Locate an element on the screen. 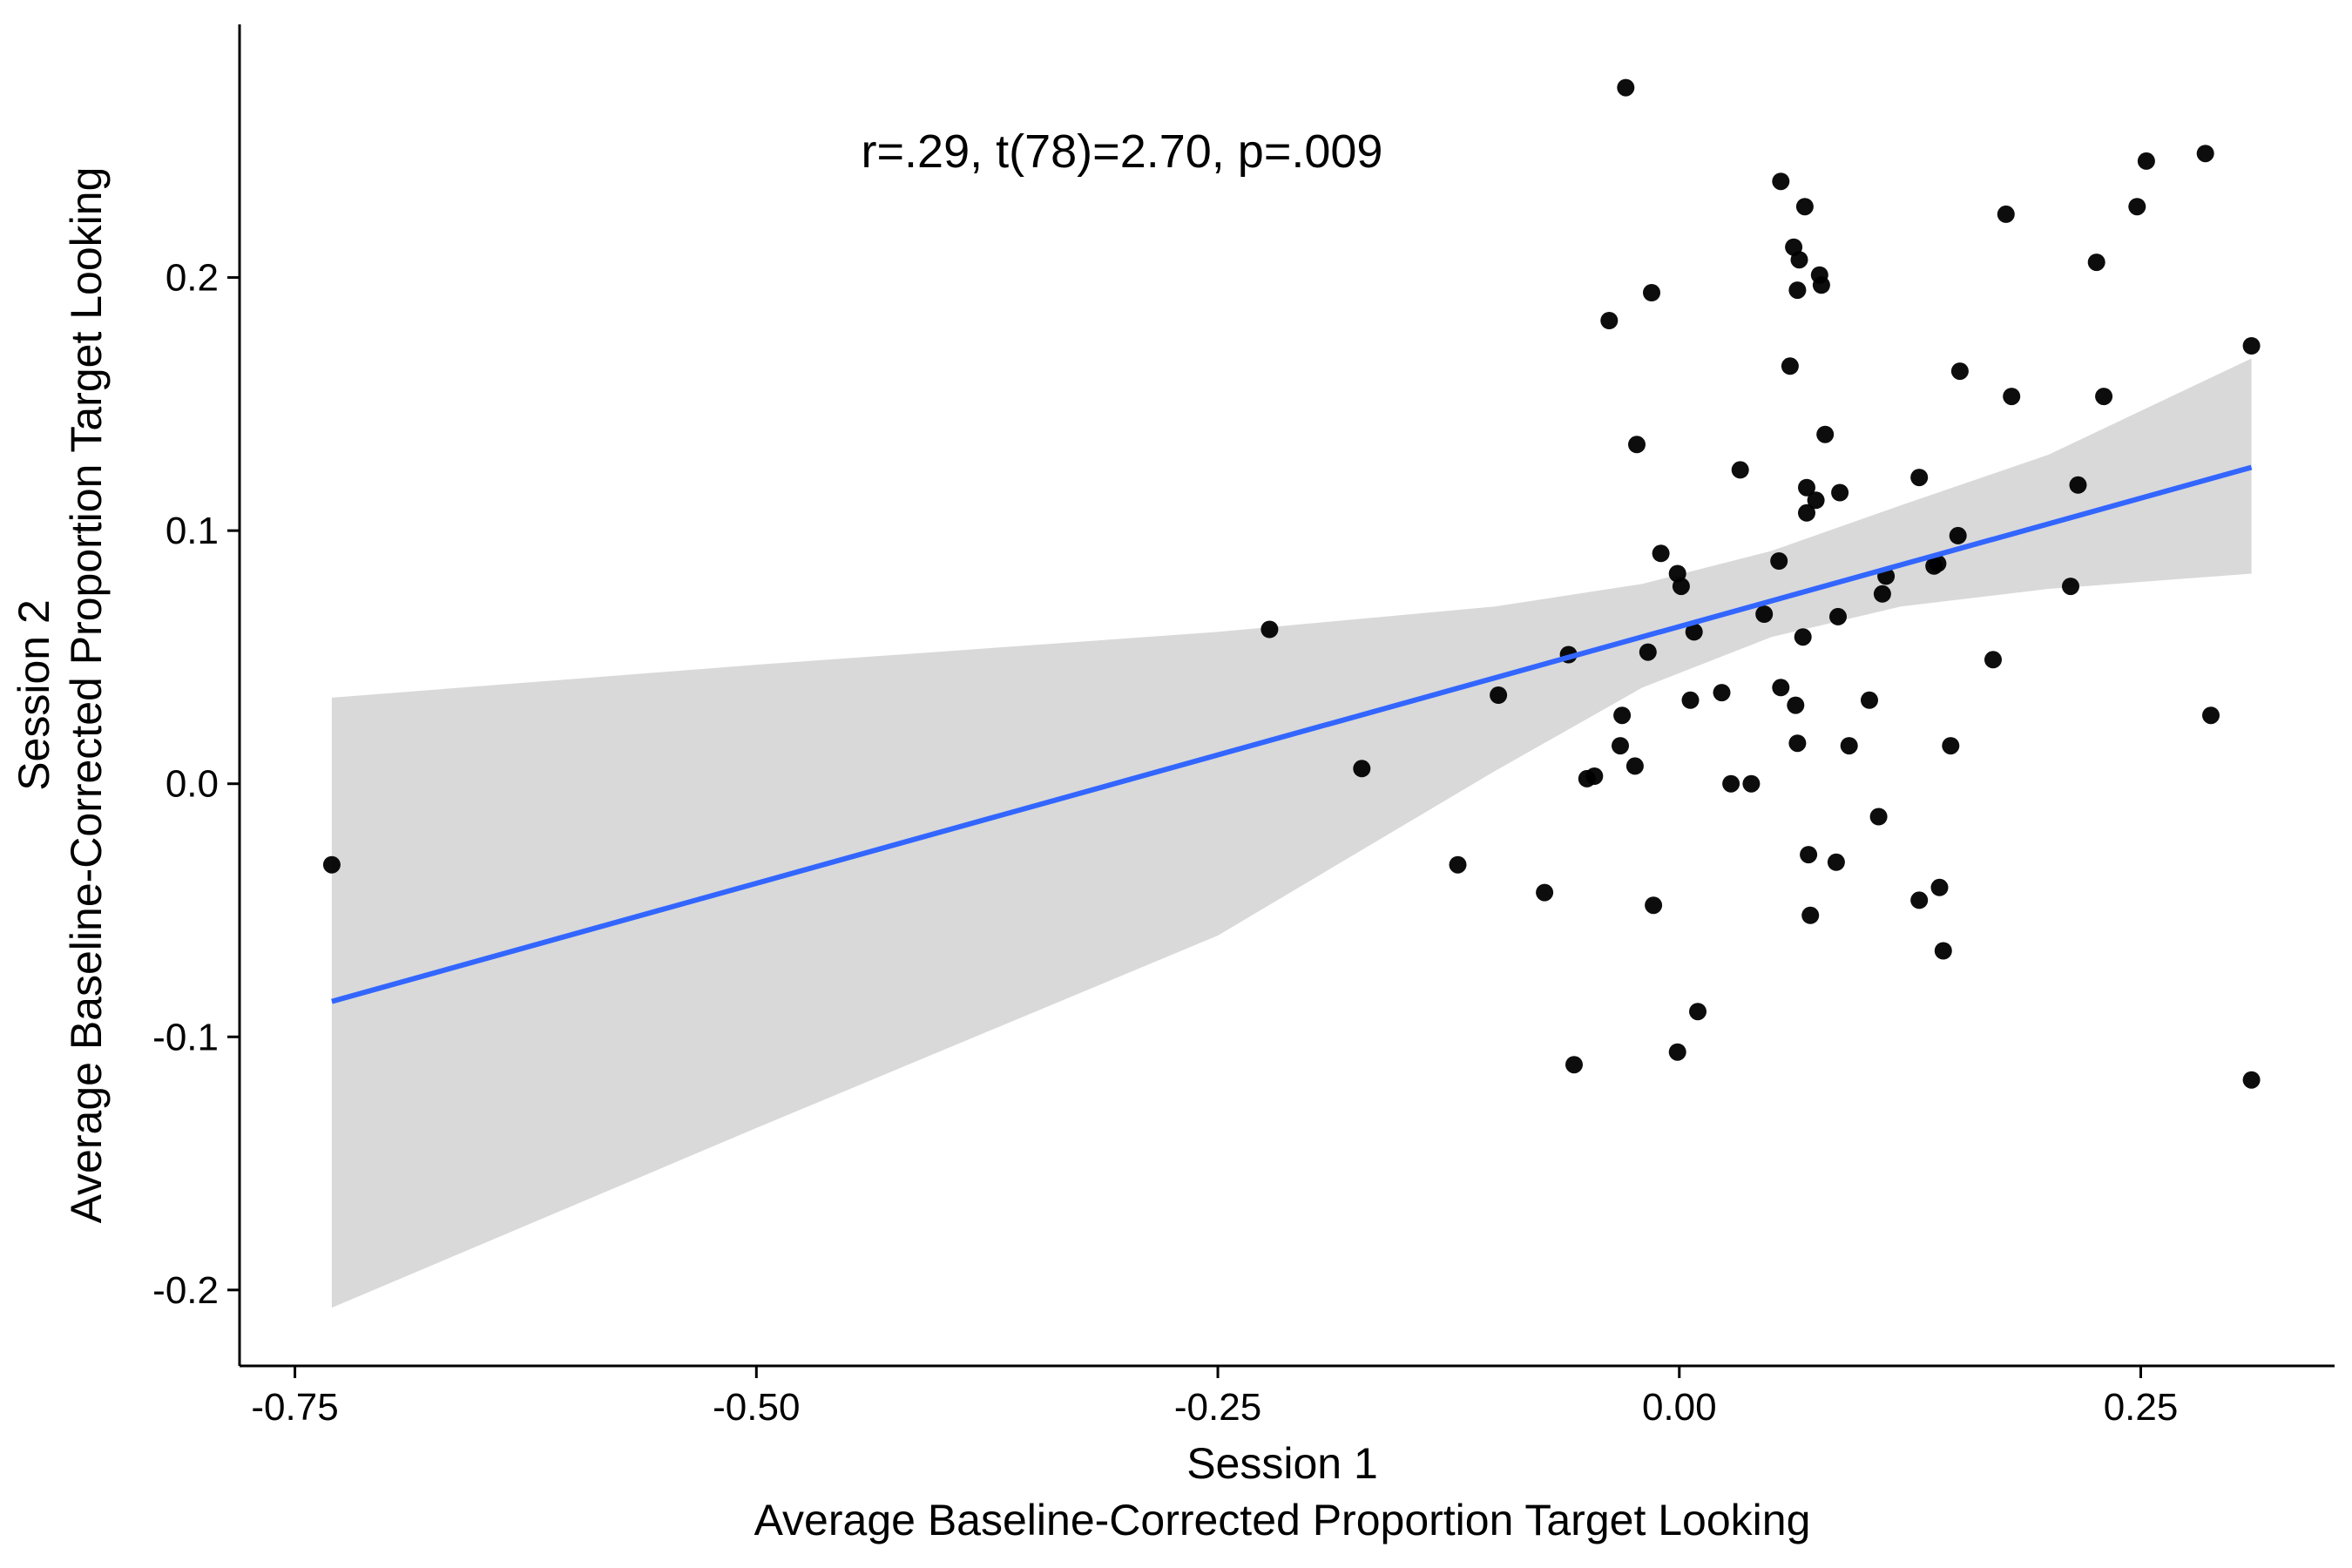 This screenshot has height=1568, width=2352. x-tick-label: 0.00 is located at coordinates (1679, 1408).